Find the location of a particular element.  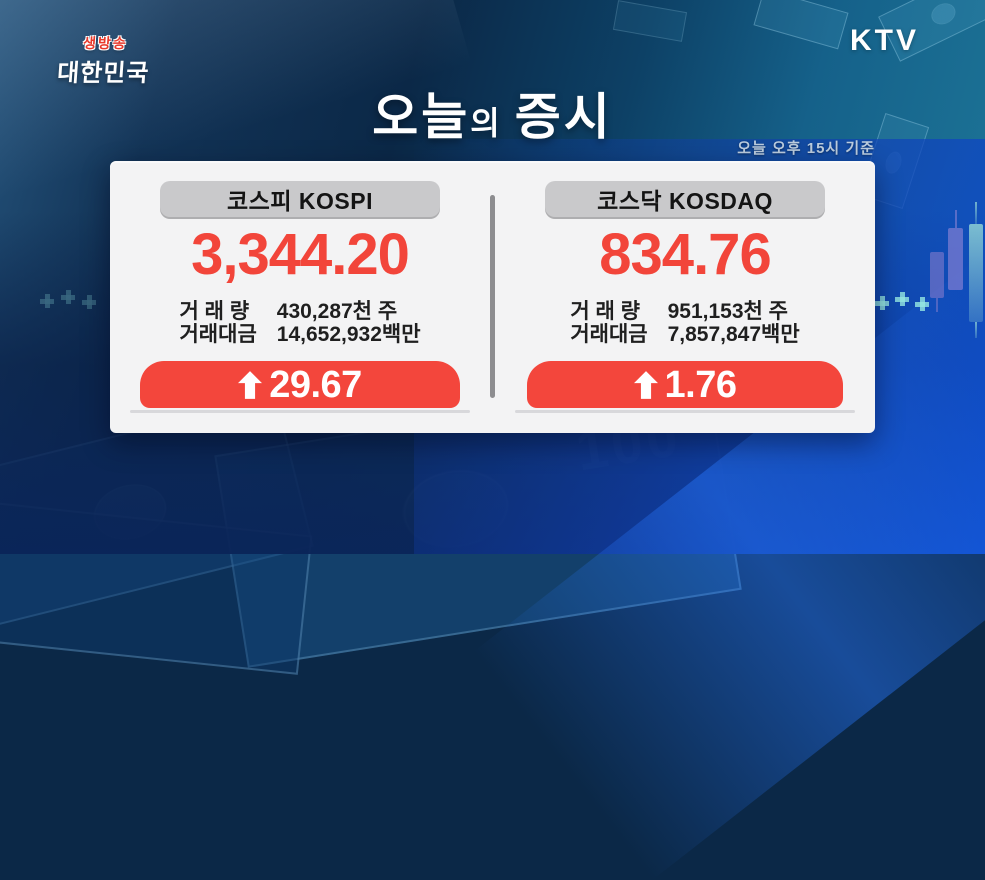

kosdaq-index-value: 834.76 is located at coordinates (685, 254).